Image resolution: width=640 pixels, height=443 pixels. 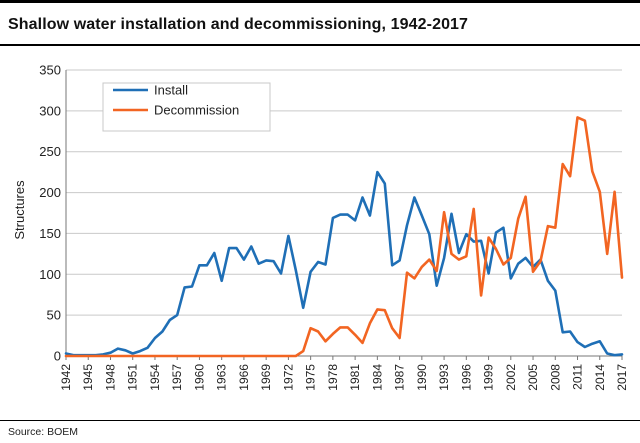 I want to click on y-tick-label: 100, so click(x=50, y=274).